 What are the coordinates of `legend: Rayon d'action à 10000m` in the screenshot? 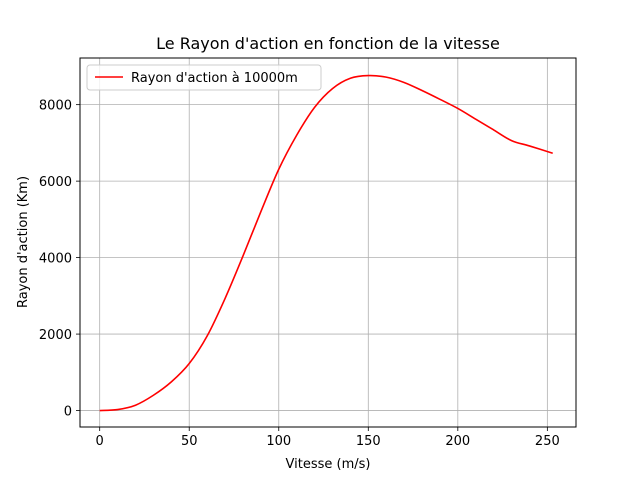 It's located at (204, 77).